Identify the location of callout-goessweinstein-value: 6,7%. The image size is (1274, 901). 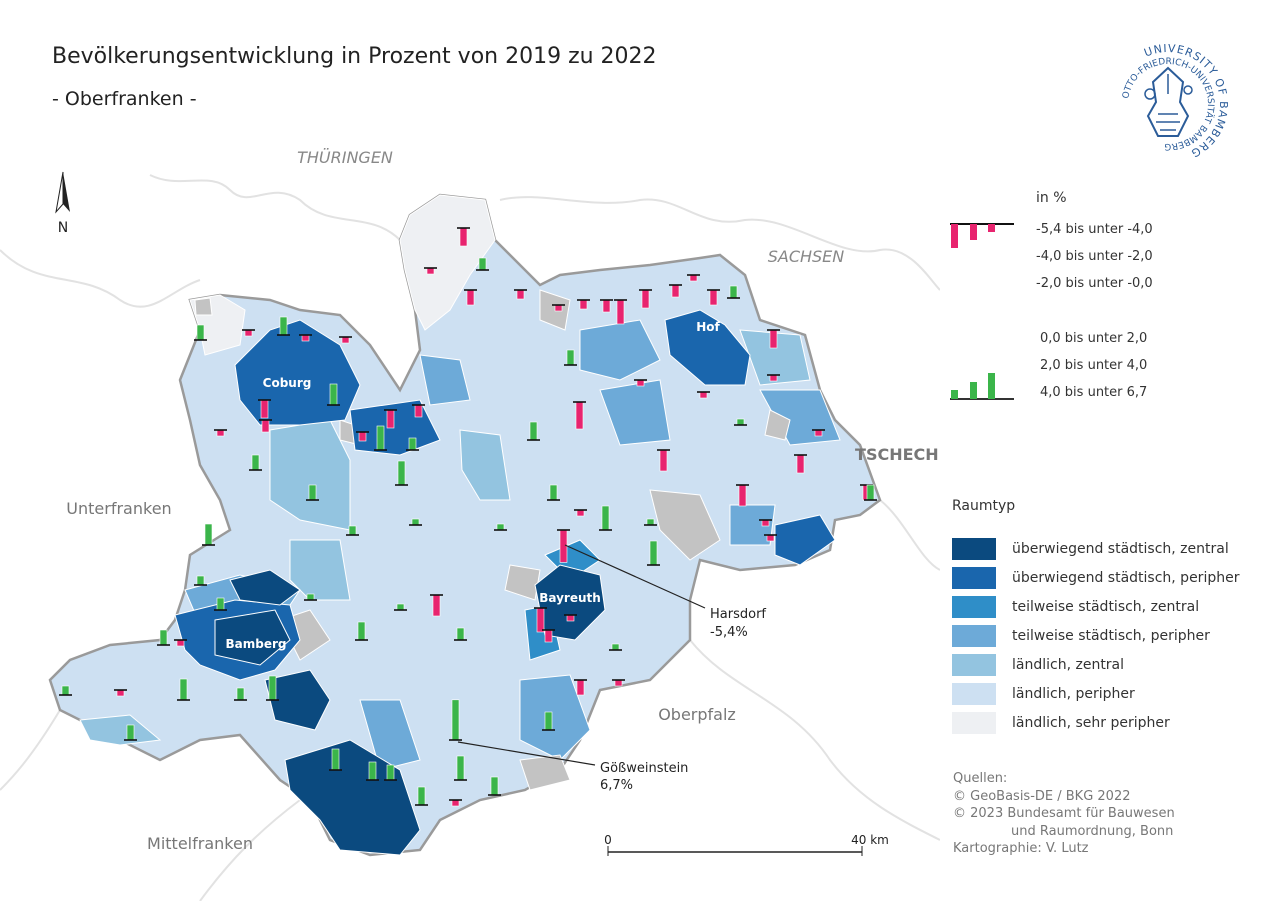
(616, 785).